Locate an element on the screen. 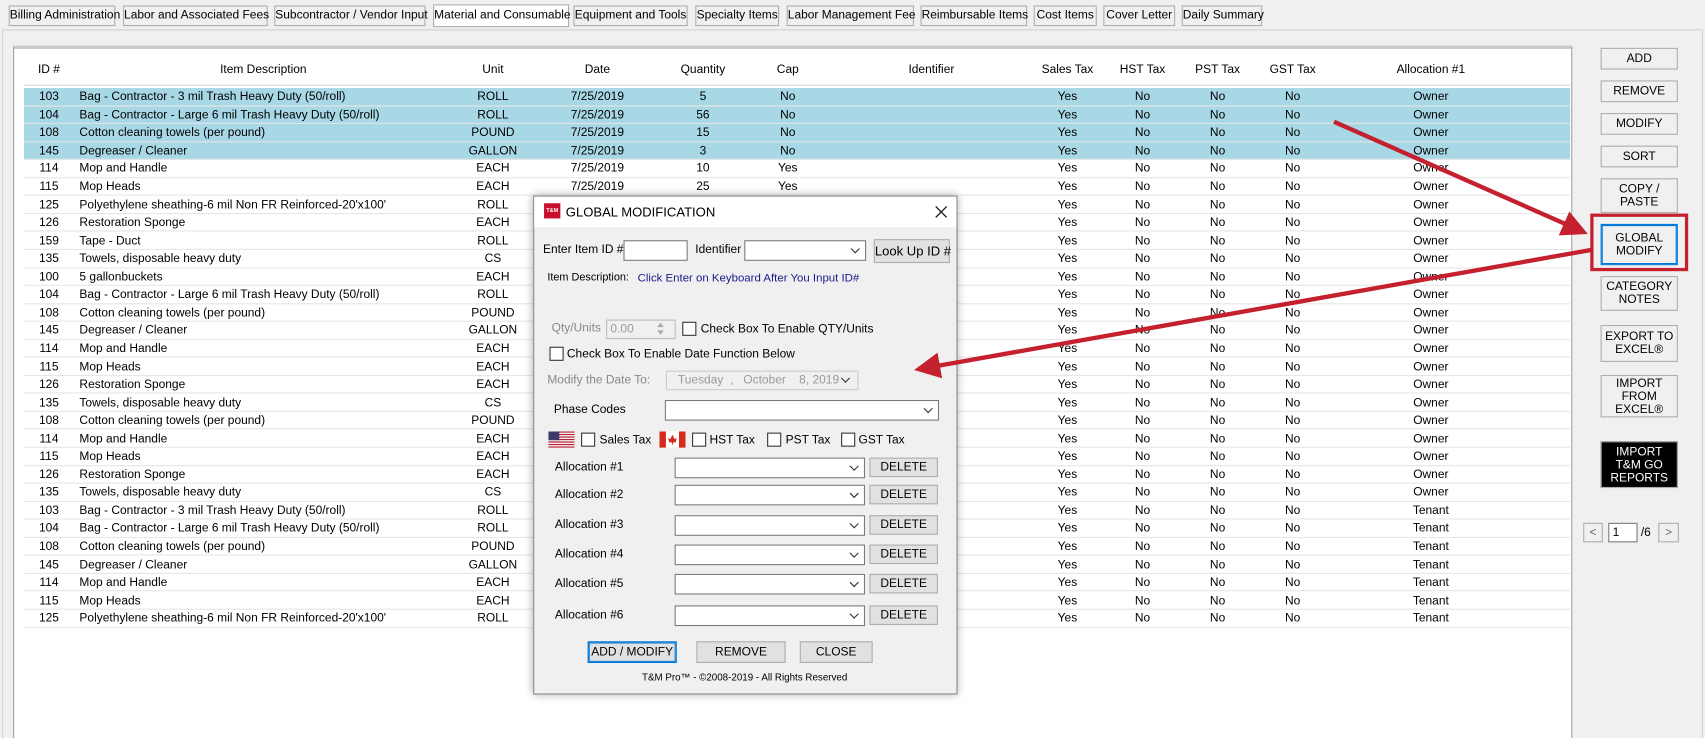 This screenshot has width=1705, height=738. cell: Yes is located at coordinates (1067, 151).